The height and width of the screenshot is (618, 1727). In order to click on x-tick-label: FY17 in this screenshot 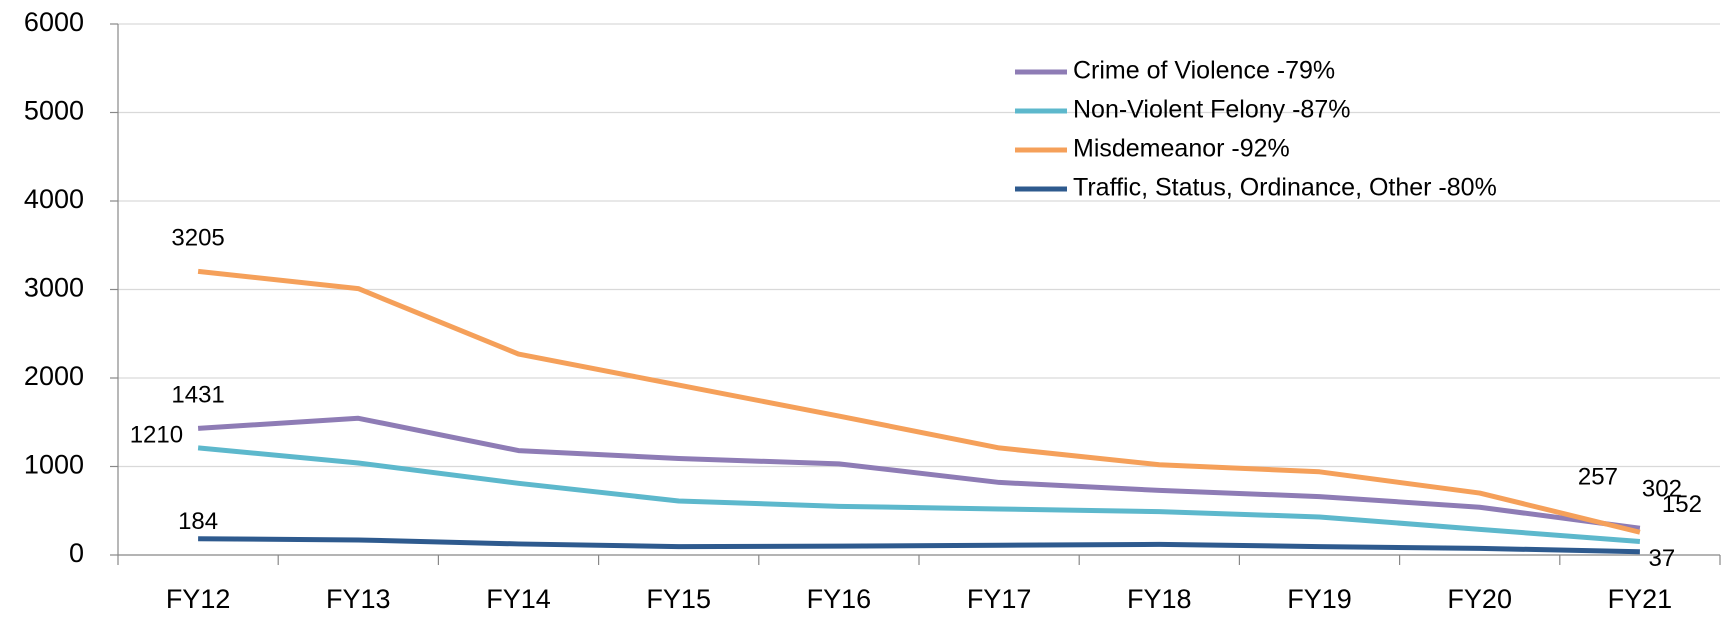, I will do `click(999, 599)`.